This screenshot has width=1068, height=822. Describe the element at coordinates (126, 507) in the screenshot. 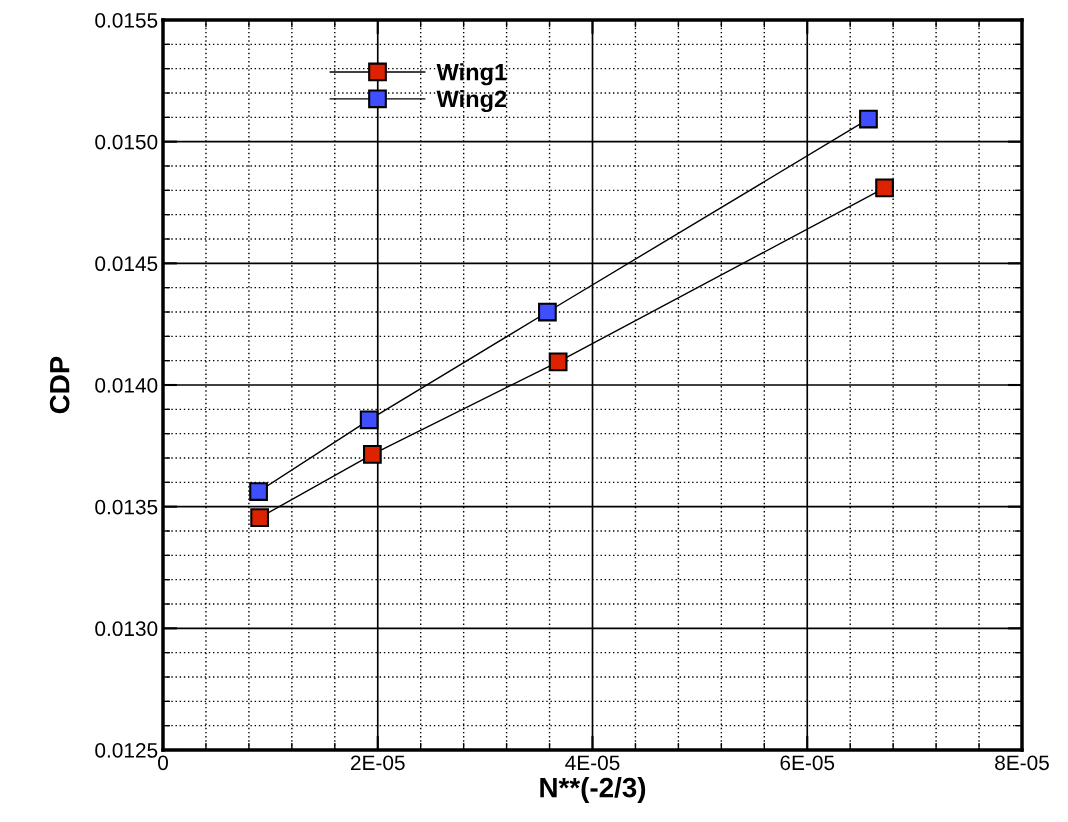

I see `y-tick-label: 0.0135` at that location.